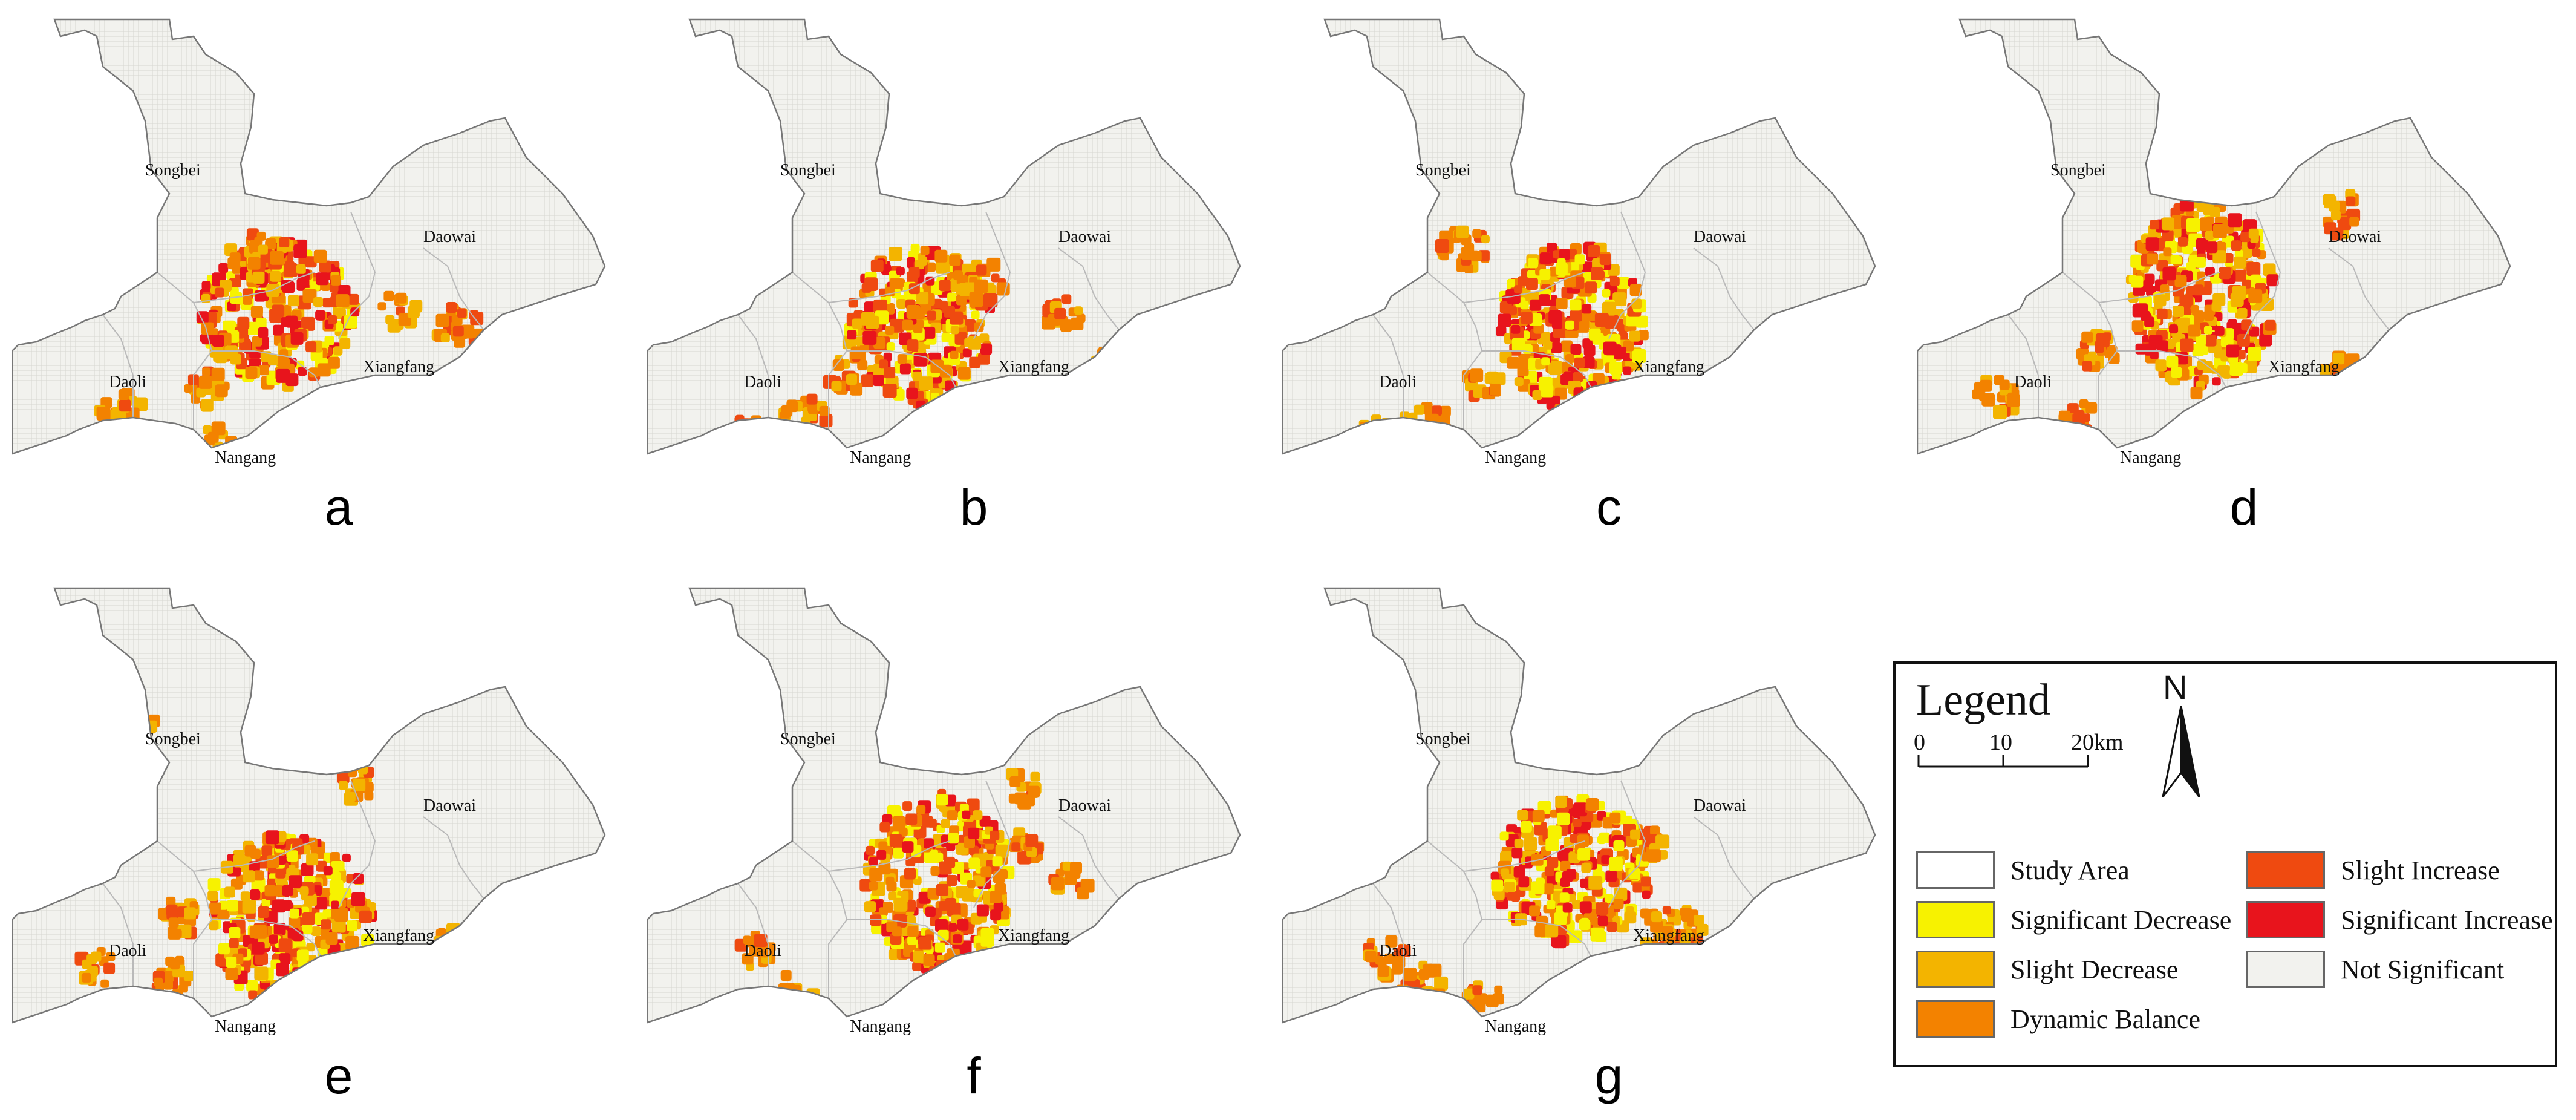 The width and height of the screenshot is (2576, 1120). I want to click on hotspot-layer, so click(2166, 319).